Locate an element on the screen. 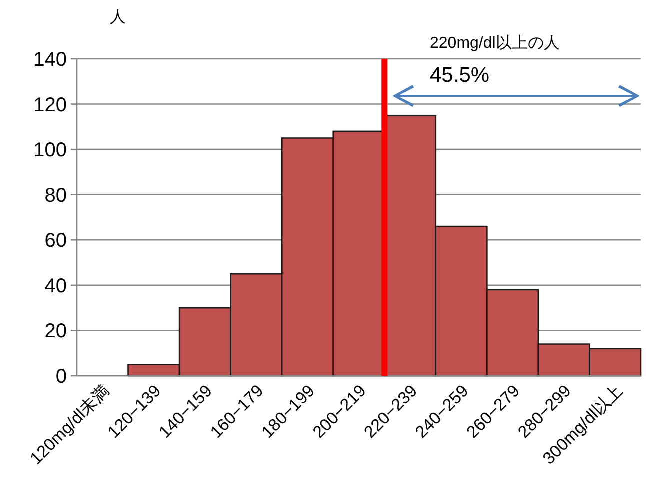 The height and width of the screenshot is (494, 646). y-tick-label: 140 is located at coordinates (50, 60).